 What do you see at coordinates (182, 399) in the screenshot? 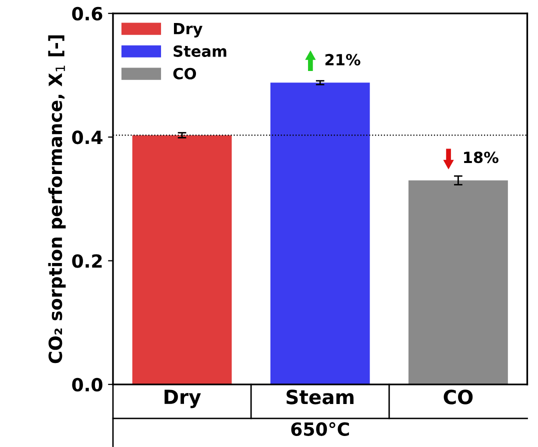
I see `x-tick-label: Dry` at bounding box center [182, 399].